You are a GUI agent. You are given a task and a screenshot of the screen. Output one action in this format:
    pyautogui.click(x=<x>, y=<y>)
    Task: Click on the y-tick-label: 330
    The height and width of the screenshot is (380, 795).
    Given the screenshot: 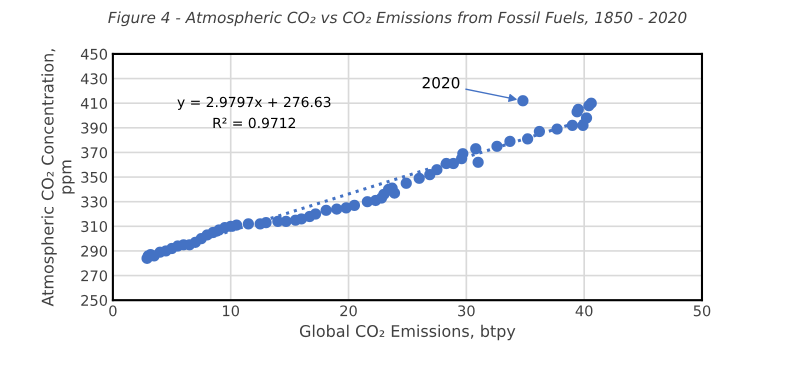 What is the action you would take?
    pyautogui.click(x=94, y=202)
    